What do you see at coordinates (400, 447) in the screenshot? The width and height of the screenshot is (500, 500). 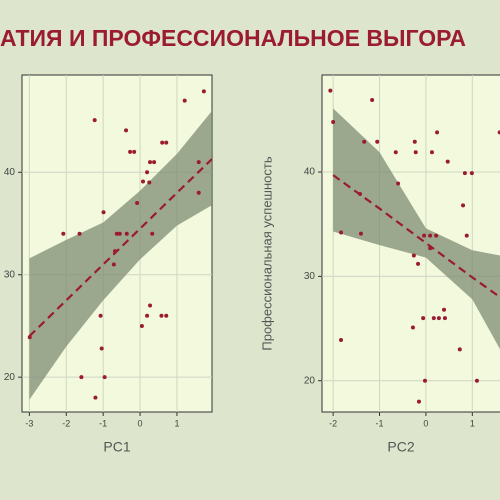 I see `x-axis-label: PC2` at bounding box center [400, 447].